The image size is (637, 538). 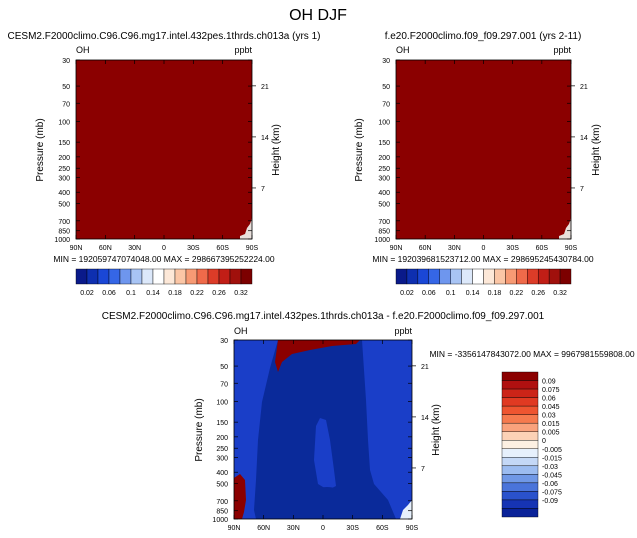 I want to click on colorbar-label: 0.32, so click(x=560, y=293).